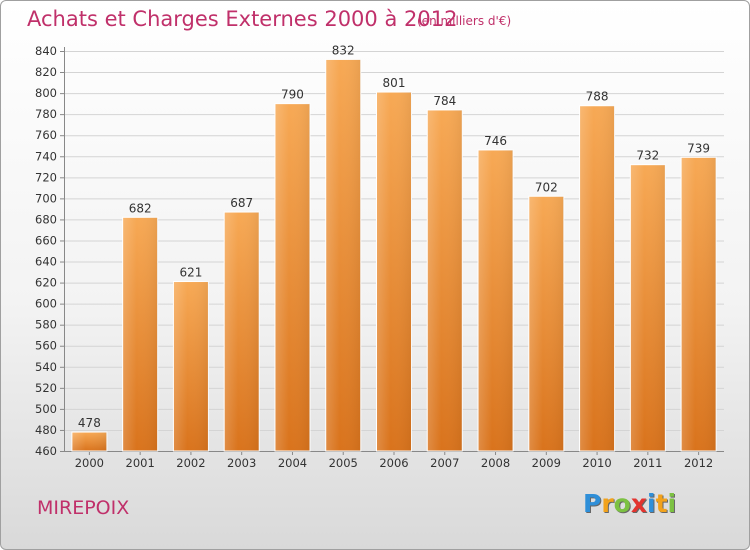 The height and width of the screenshot is (550, 750). Describe the element at coordinates (546, 323) in the screenshot. I see `bar-shade-2009` at that location.